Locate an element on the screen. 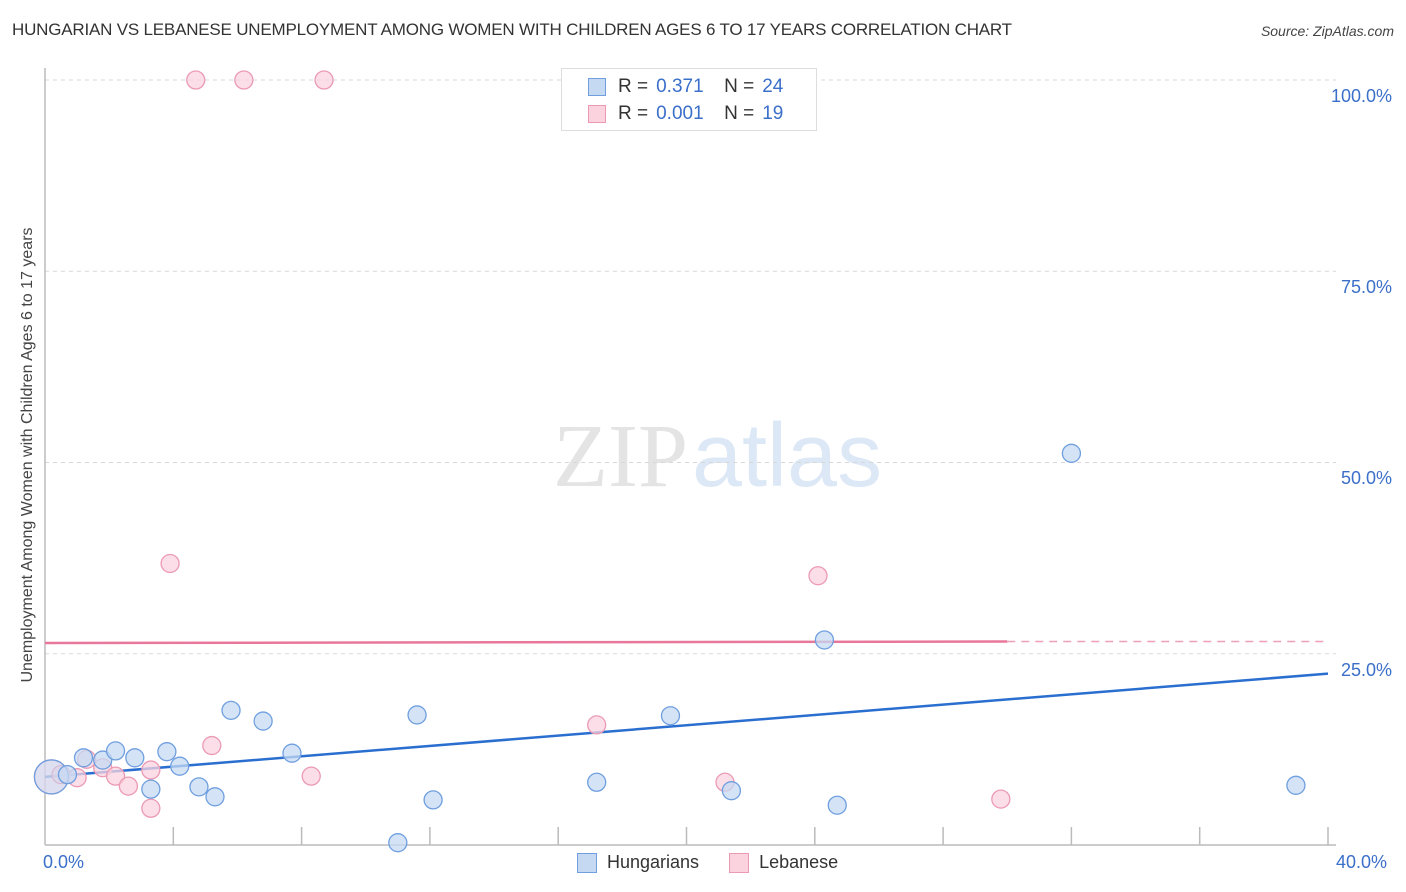  zipatlas-watermark: ZIPatlas is located at coordinates (717, 456).